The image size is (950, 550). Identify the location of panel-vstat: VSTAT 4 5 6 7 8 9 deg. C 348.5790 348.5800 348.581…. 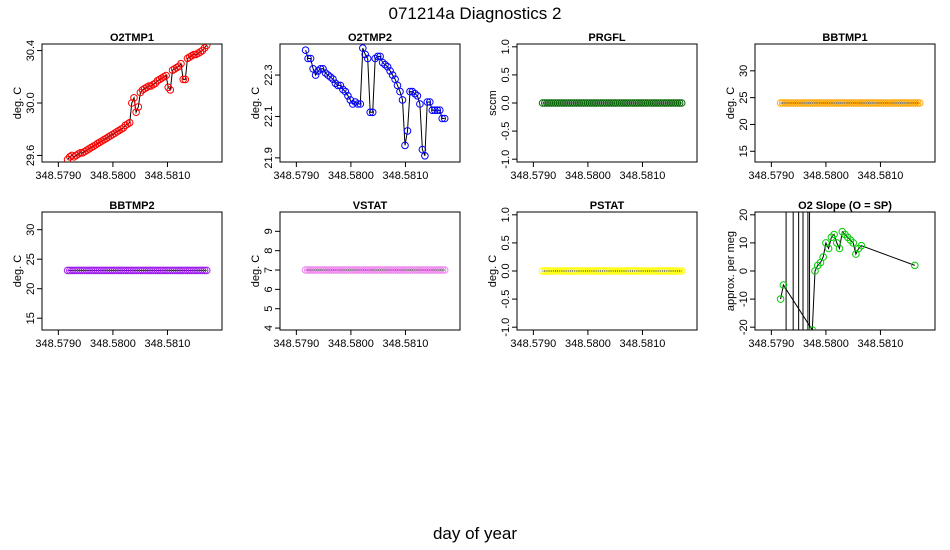
(355, 275).